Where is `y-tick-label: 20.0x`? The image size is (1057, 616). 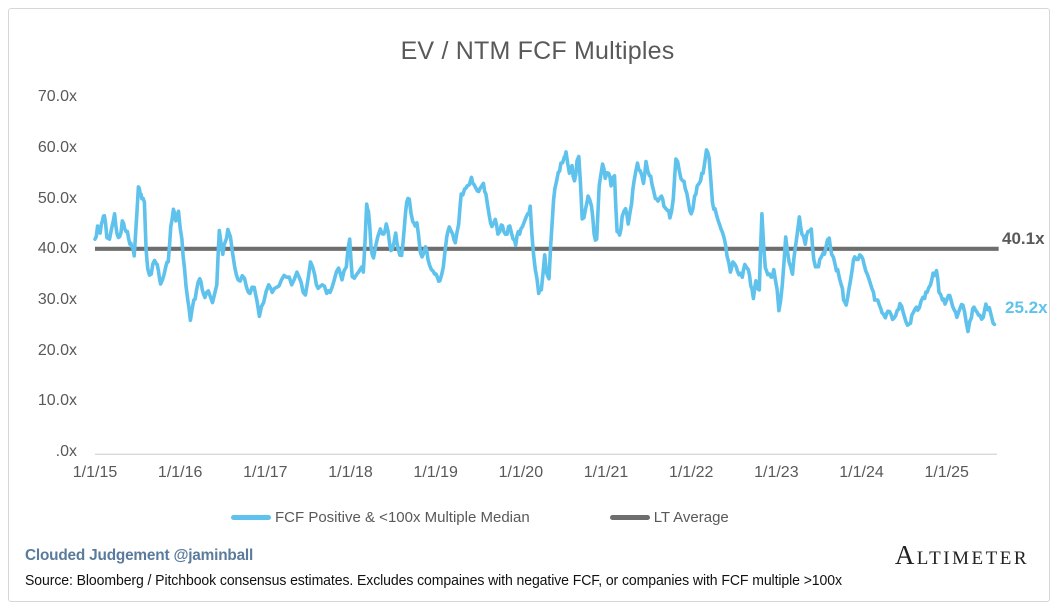
y-tick-label: 20.0x is located at coordinates (57, 350).